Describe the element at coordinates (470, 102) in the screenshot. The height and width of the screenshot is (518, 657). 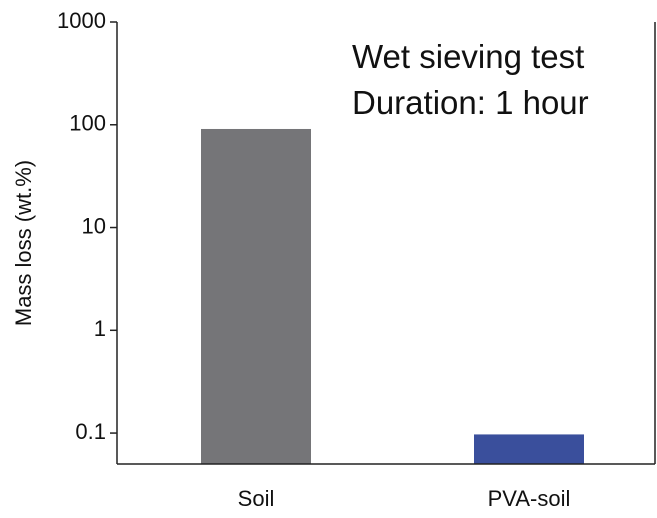
I see `annotation: Duration: 1 hour` at that location.